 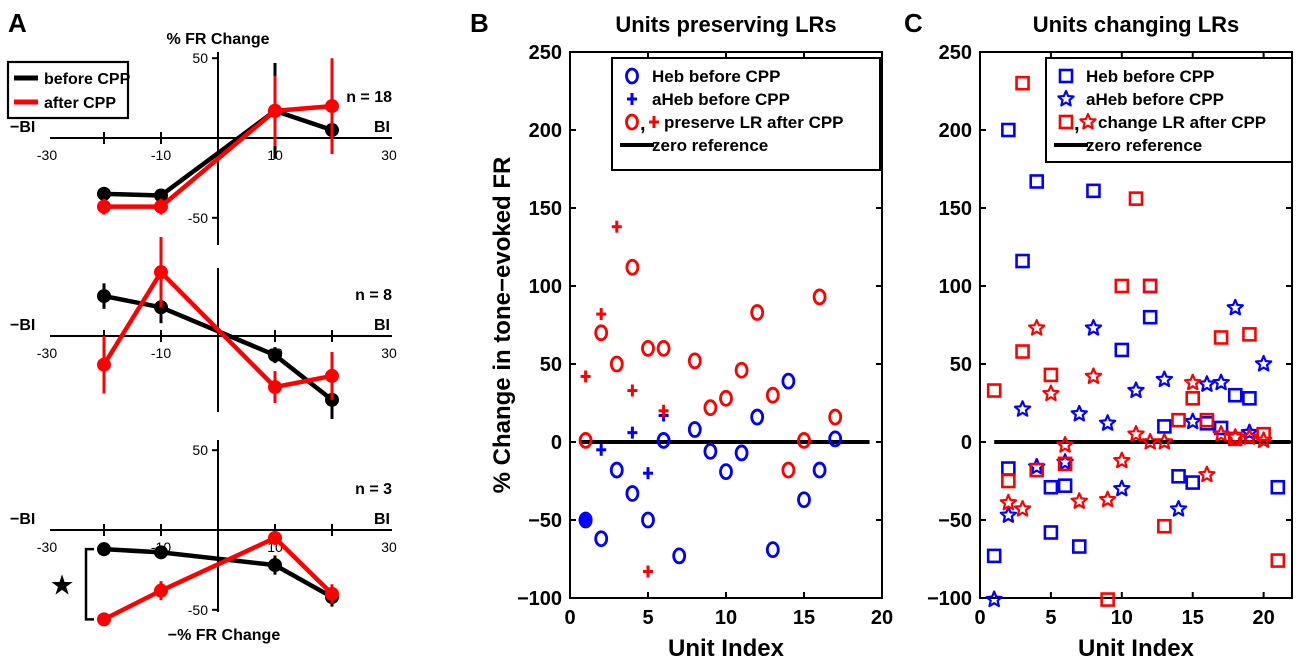 What do you see at coordinates (955, 53) in the screenshot?
I see `panel-c-ytick-label-7: 250` at bounding box center [955, 53].